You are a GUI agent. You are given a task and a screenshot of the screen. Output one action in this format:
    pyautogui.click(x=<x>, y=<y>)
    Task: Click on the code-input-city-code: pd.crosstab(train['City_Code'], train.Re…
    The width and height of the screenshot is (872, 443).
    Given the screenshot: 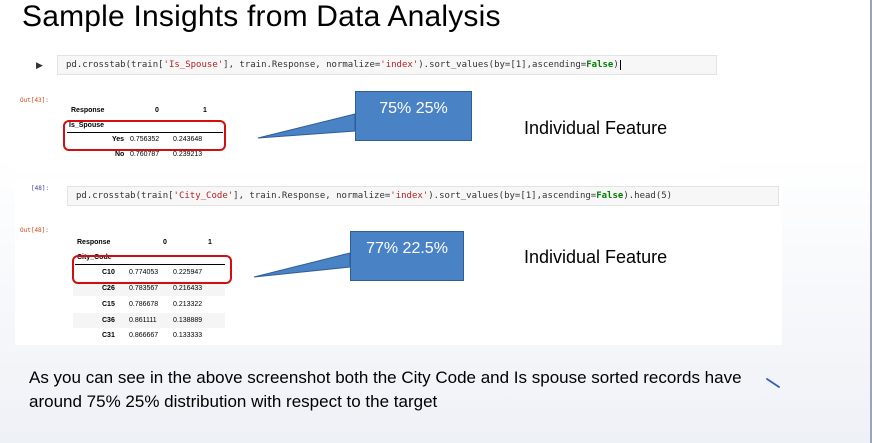 What is the action you would take?
    pyautogui.click(x=423, y=196)
    